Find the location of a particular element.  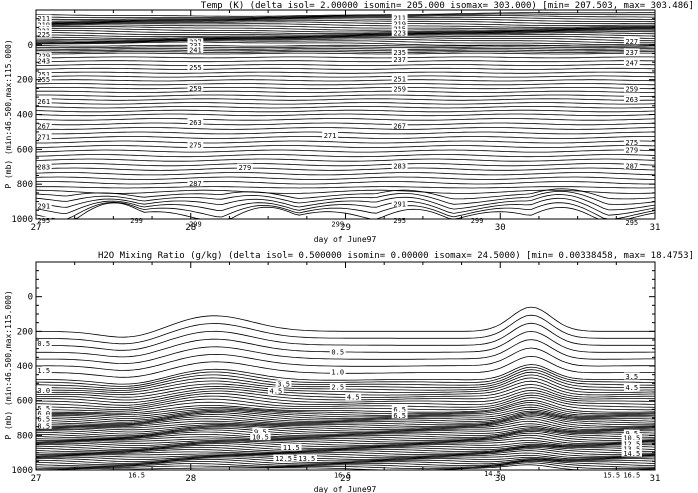

contour-label: 4.5 is located at coordinates (631, 388).